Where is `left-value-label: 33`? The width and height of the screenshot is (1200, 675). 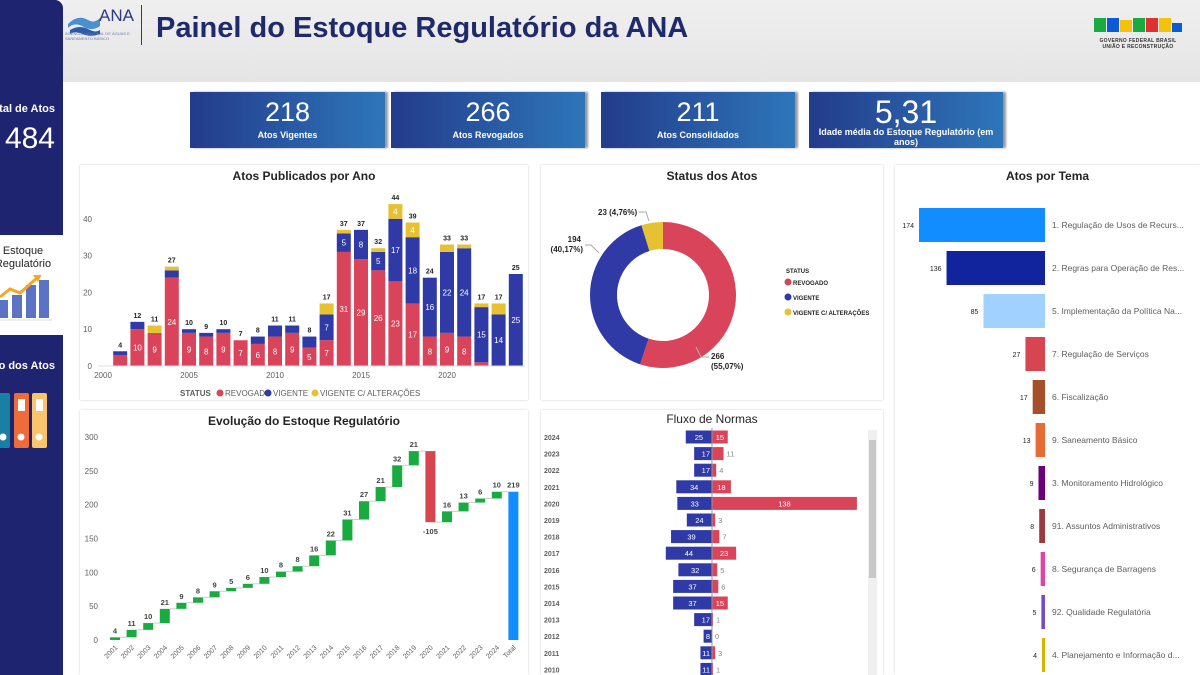 left-value-label: 33 is located at coordinates (695, 503).